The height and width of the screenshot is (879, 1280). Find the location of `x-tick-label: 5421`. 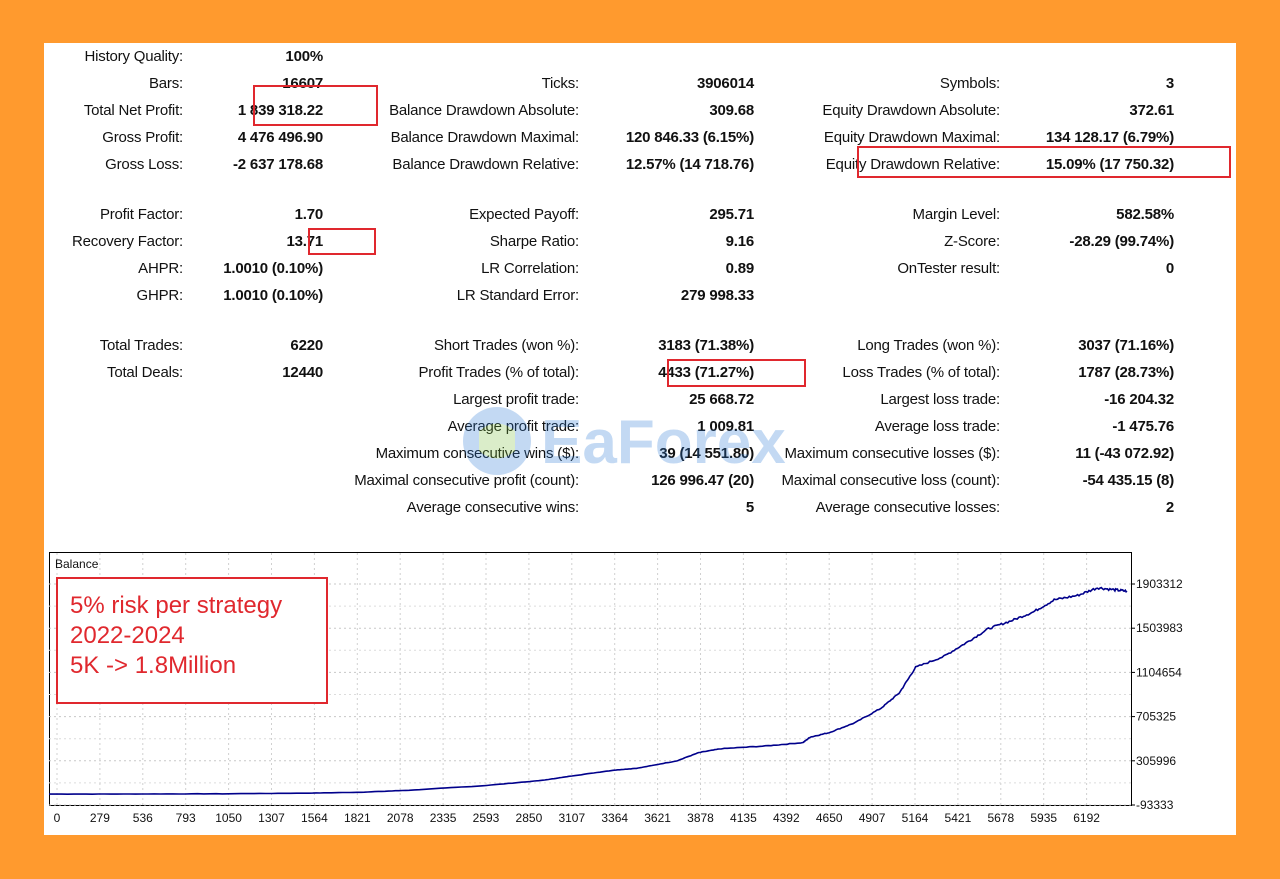

x-tick-label: 5421 is located at coordinates (958, 818).